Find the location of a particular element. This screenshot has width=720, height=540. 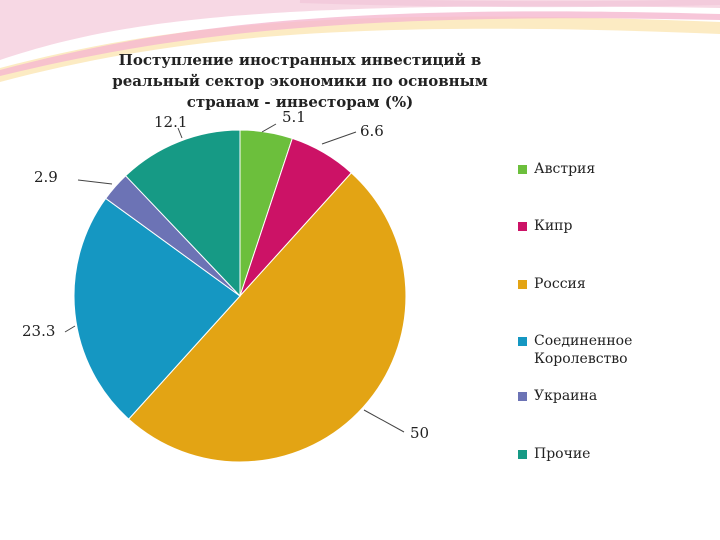

legend-label: Прочие is located at coordinates (562, 454).